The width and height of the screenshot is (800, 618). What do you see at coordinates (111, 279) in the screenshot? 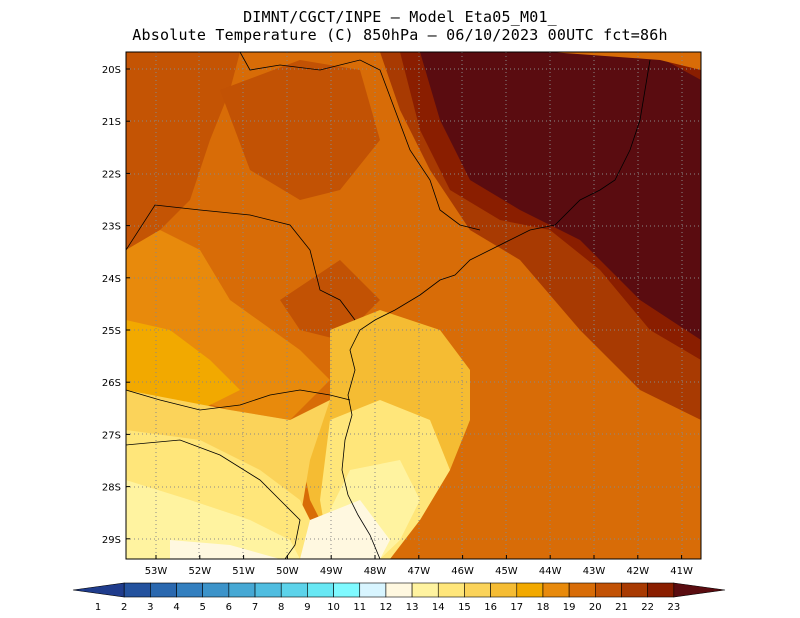
I see `lat-label: 24S` at bounding box center [111, 279].